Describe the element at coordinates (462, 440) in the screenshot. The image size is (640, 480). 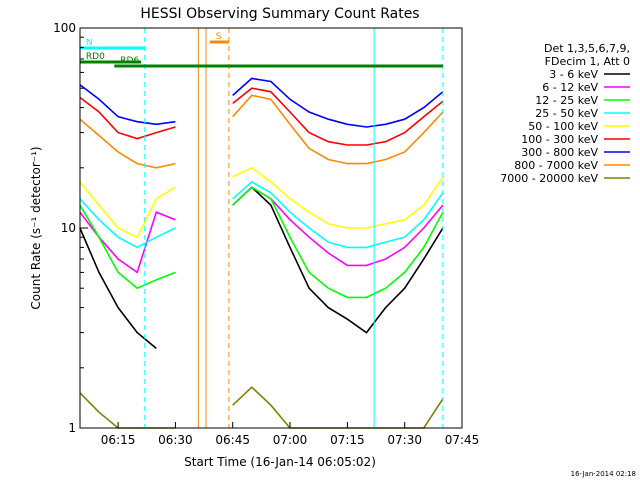
I see `x-tick-label-6: 07:45` at that location.